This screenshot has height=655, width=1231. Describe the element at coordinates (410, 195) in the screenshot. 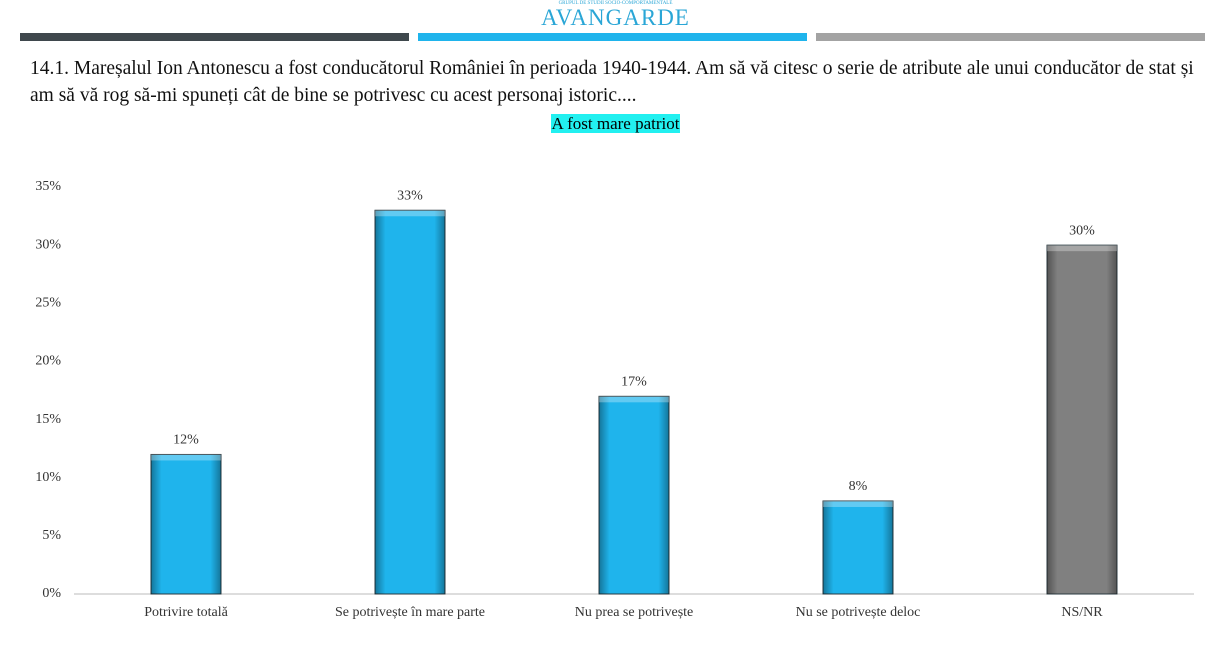

I see `value-label: 33%` at that location.